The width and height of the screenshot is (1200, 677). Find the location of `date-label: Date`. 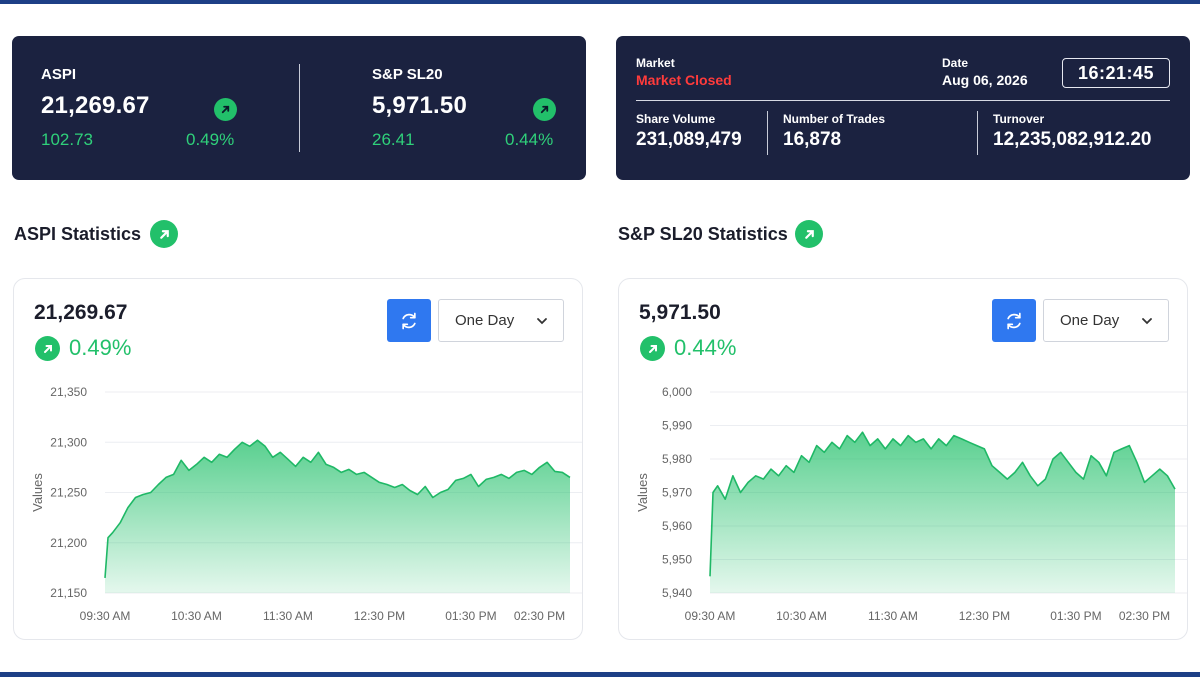

date-label: Date is located at coordinates (955, 63).